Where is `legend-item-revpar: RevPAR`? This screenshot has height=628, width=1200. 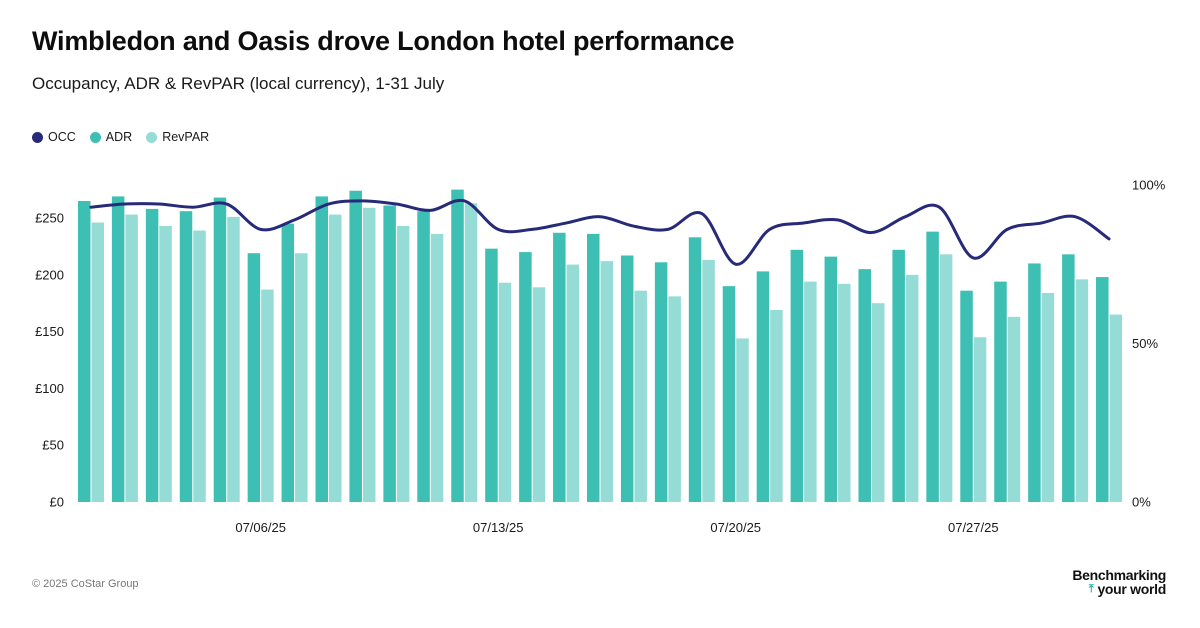
legend-item-revpar: RevPAR is located at coordinates (177, 137).